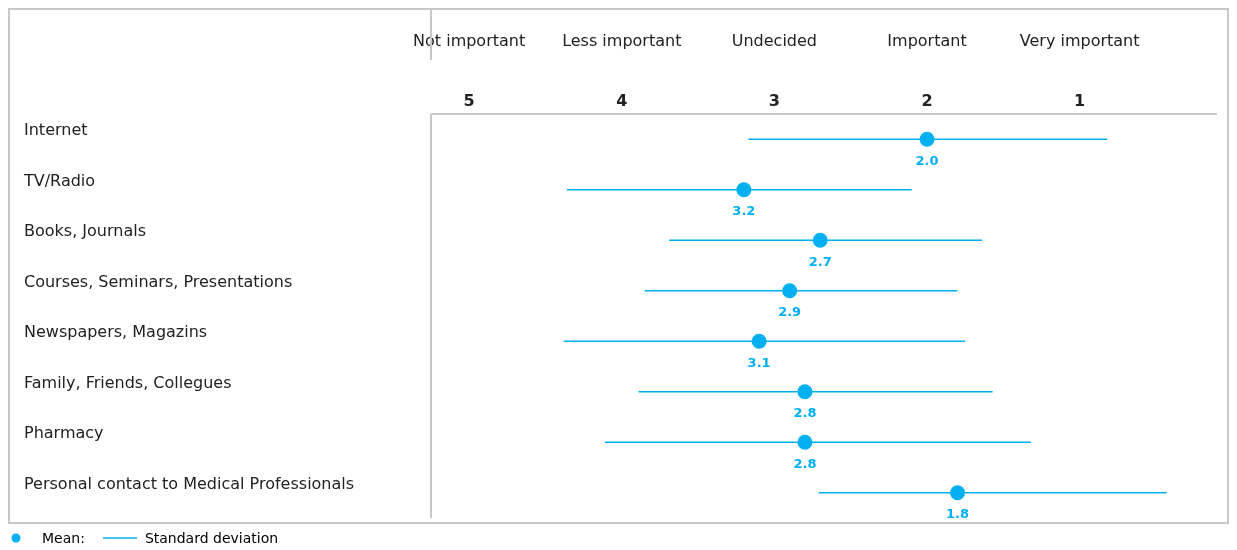 The width and height of the screenshot is (1237, 550). What do you see at coordinates (63, 538) in the screenshot?
I see `legend-label: Mean:` at bounding box center [63, 538].